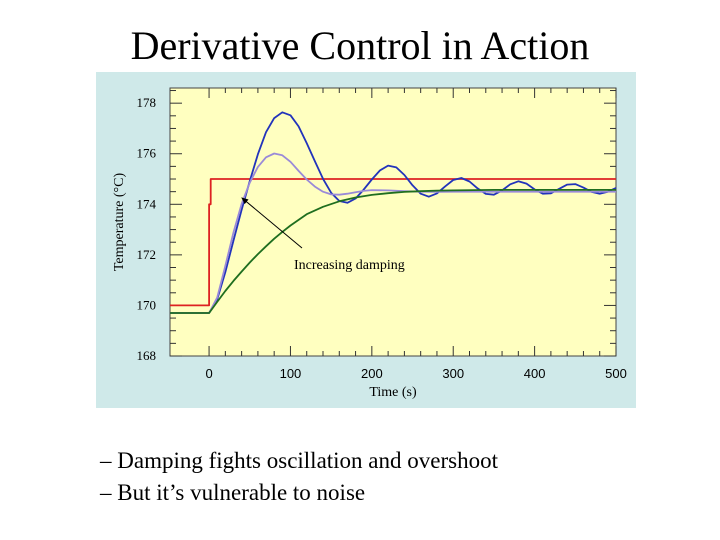 Image resolution: width=720 pixels, height=540 pixels. What do you see at coordinates (147, 102) in the screenshot?
I see `y-tick-label: 178` at bounding box center [147, 102].